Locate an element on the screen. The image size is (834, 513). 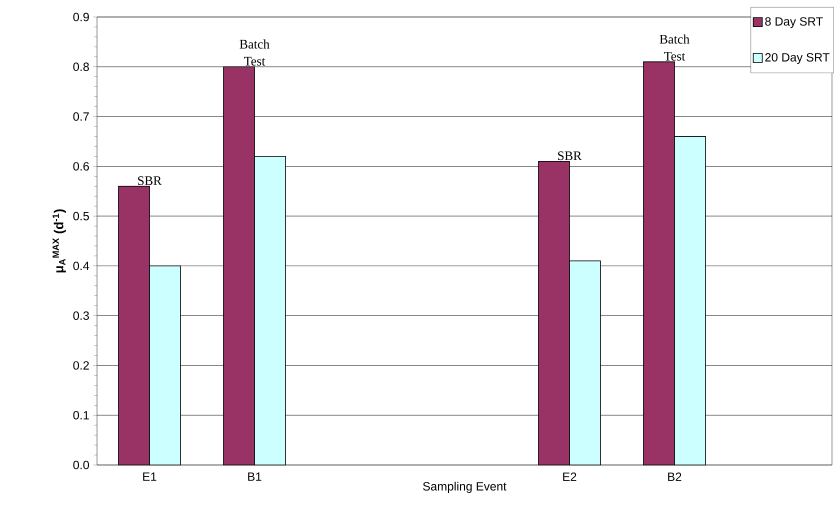
x-tick-label: B1 is located at coordinates (255, 476).